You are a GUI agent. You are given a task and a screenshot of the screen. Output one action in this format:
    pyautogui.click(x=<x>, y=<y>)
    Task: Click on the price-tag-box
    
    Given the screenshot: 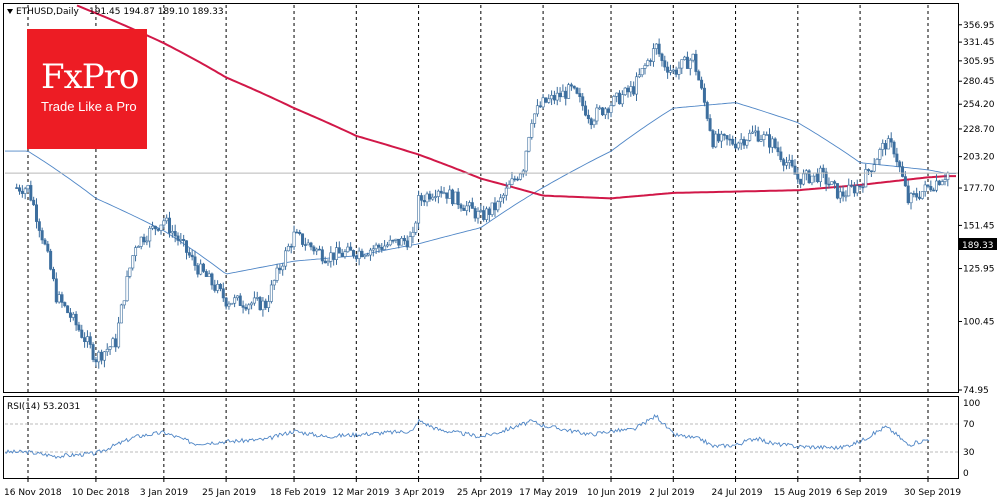 What is the action you would take?
    pyautogui.click(x=978, y=244)
    